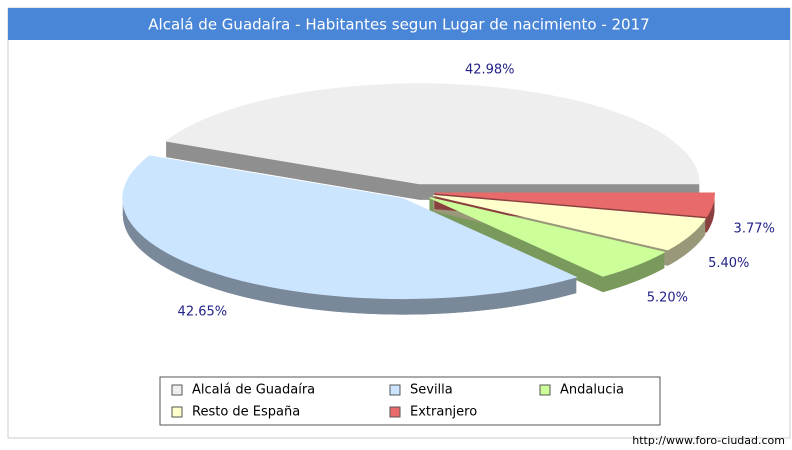 The image size is (792, 450). Describe the element at coordinates (667, 298) in the screenshot. I see `data-label: 5.20%` at that location.